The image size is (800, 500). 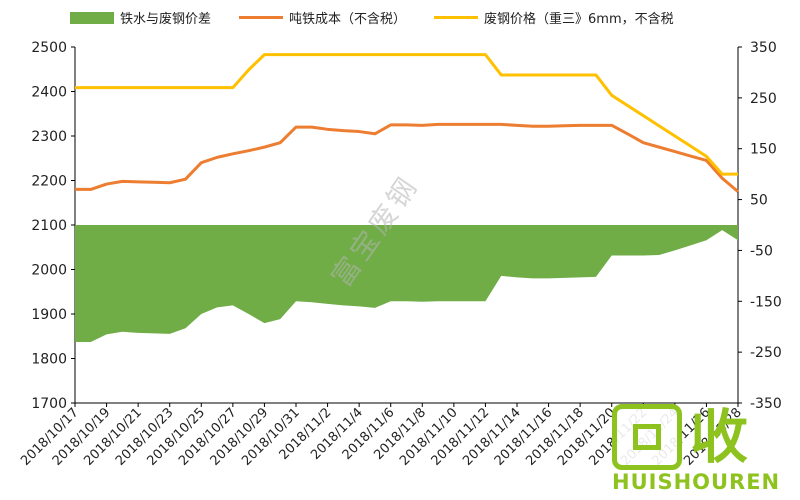 I want to click on y-tick-label-left: 2000, so click(x=49, y=271).